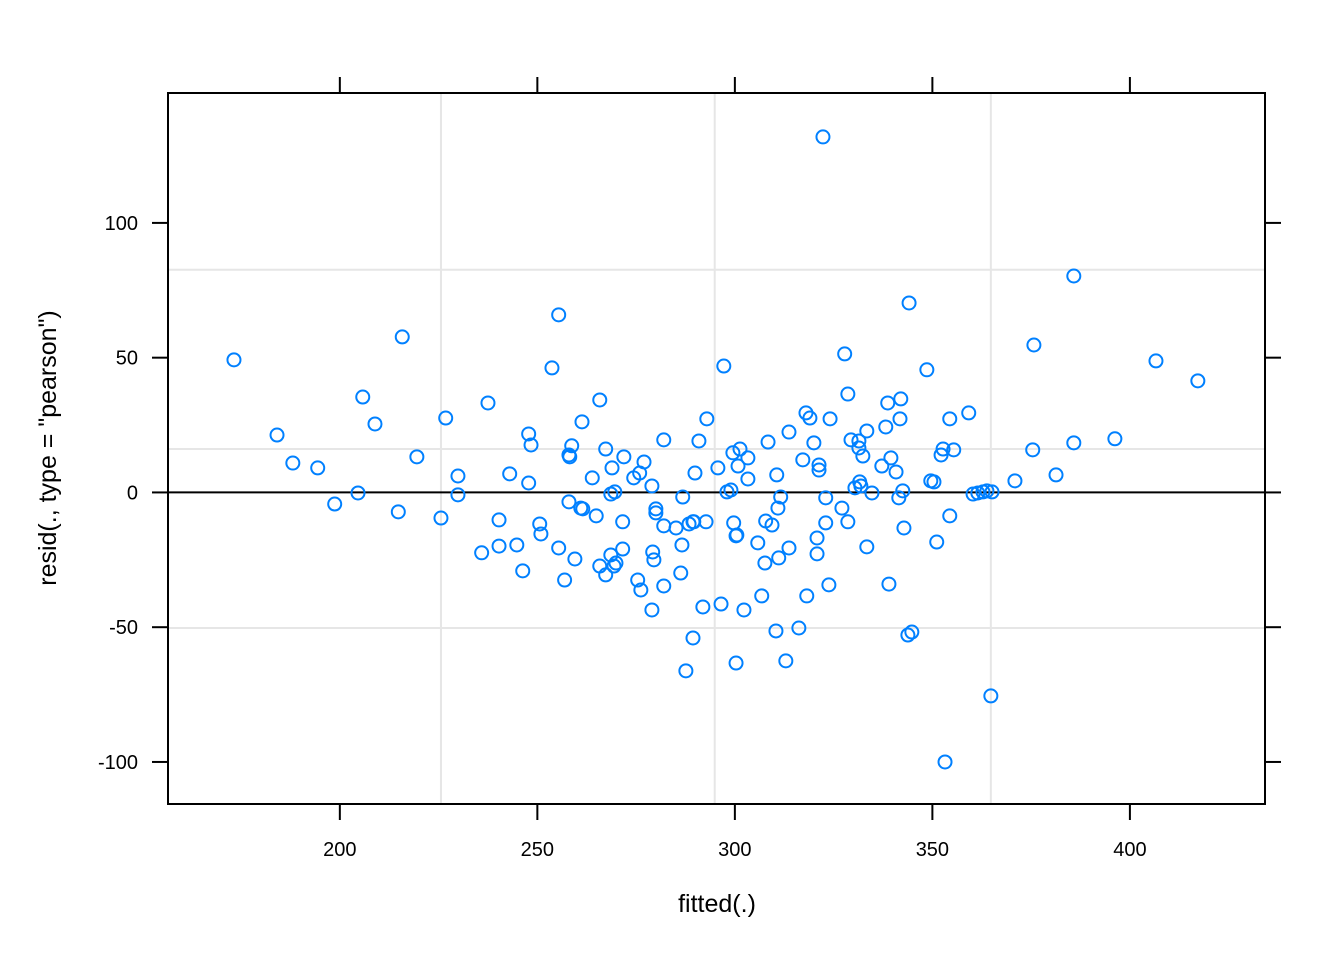 This screenshot has width=1344, height=965. What do you see at coordinates (1129, 850) in the screenshot?
I see `x-tick-label: 400` at bounding box center [1129, 850].